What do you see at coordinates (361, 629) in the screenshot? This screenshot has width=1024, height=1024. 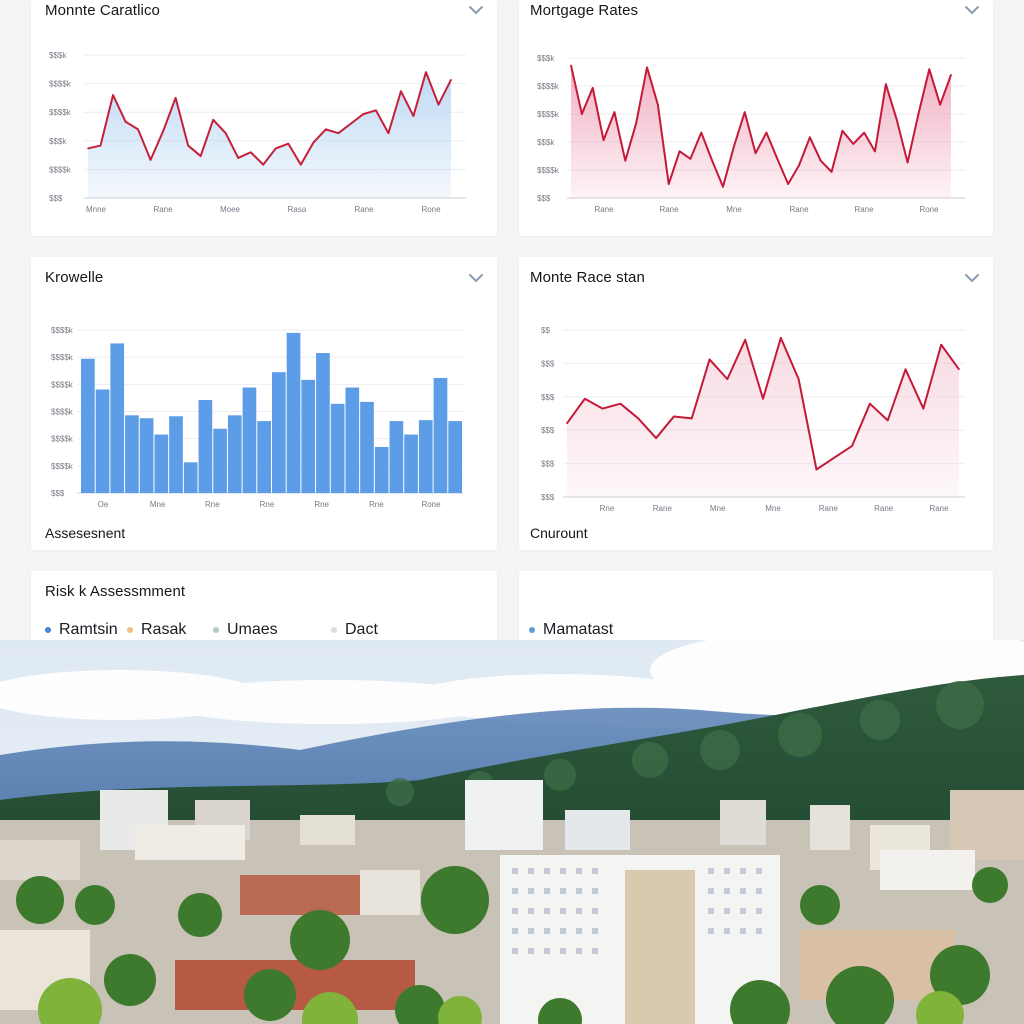 I see `legend-label: Dact` at bounding box center [361, 629].